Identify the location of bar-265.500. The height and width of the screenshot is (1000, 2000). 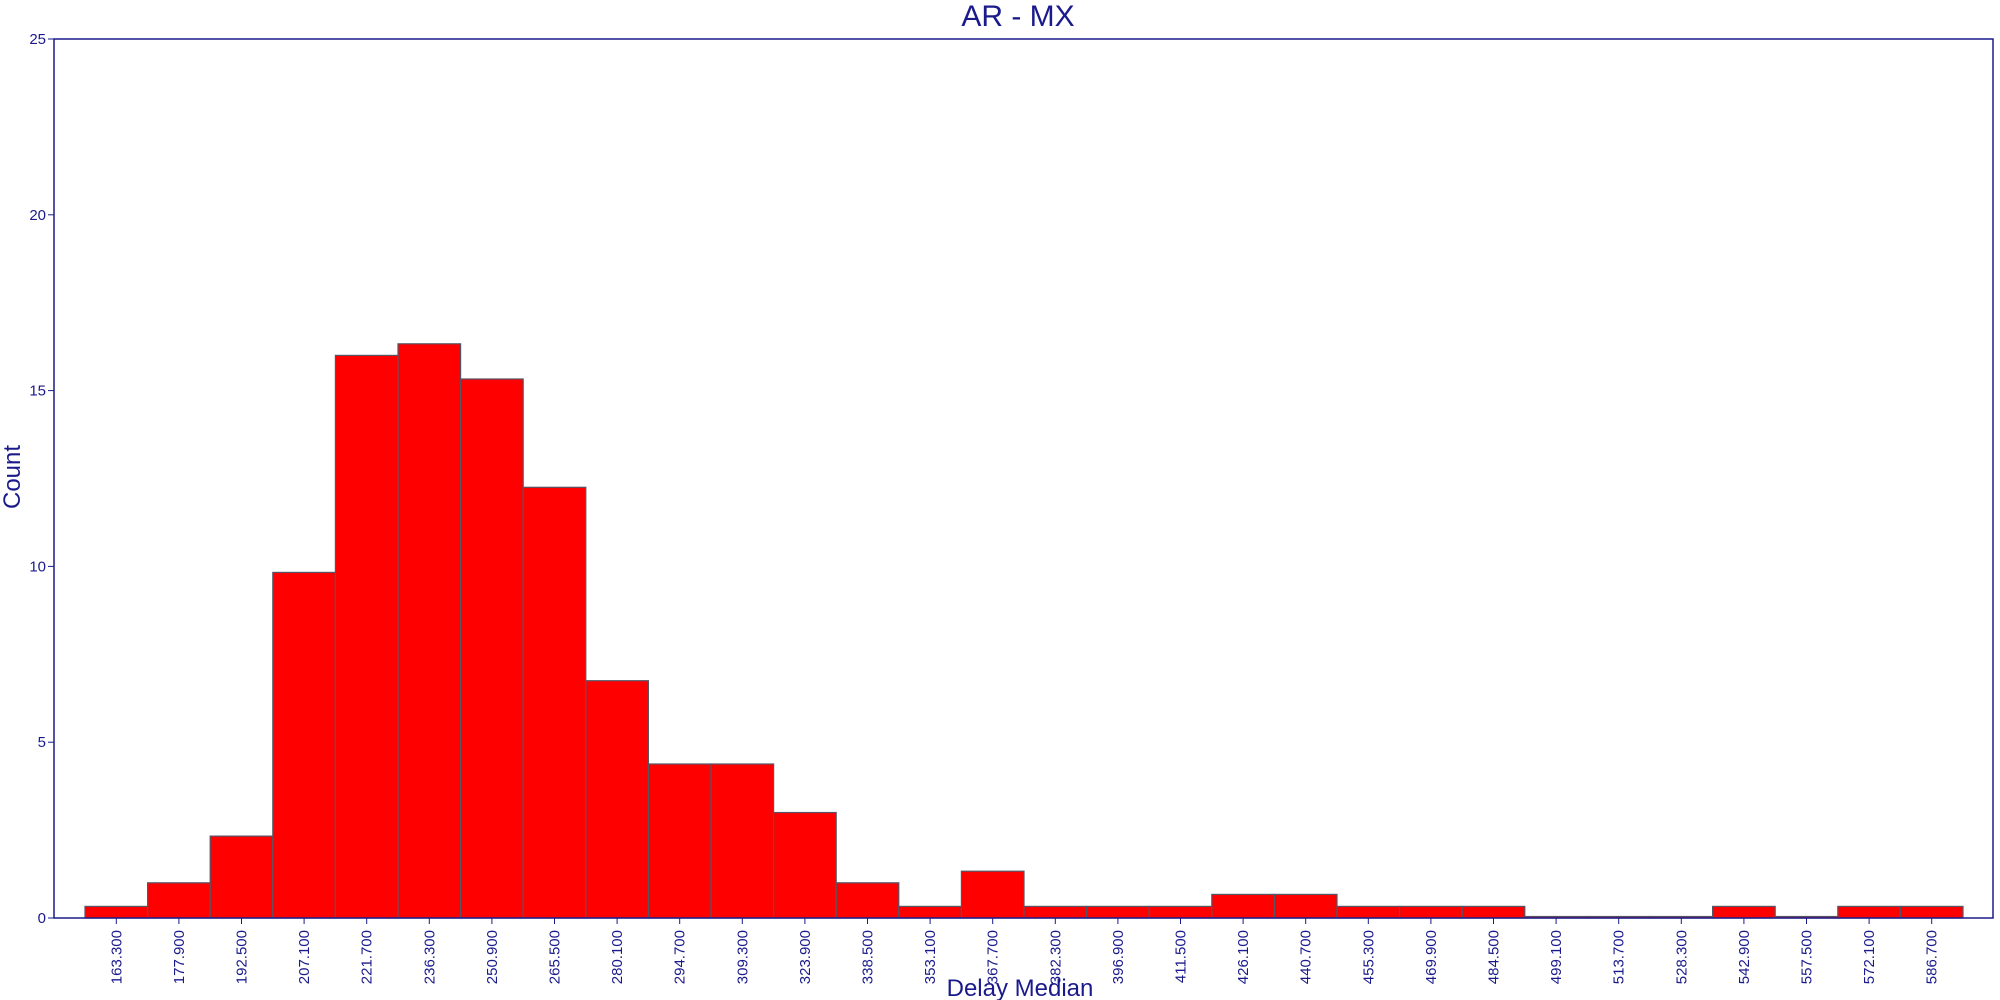
(554, 702).